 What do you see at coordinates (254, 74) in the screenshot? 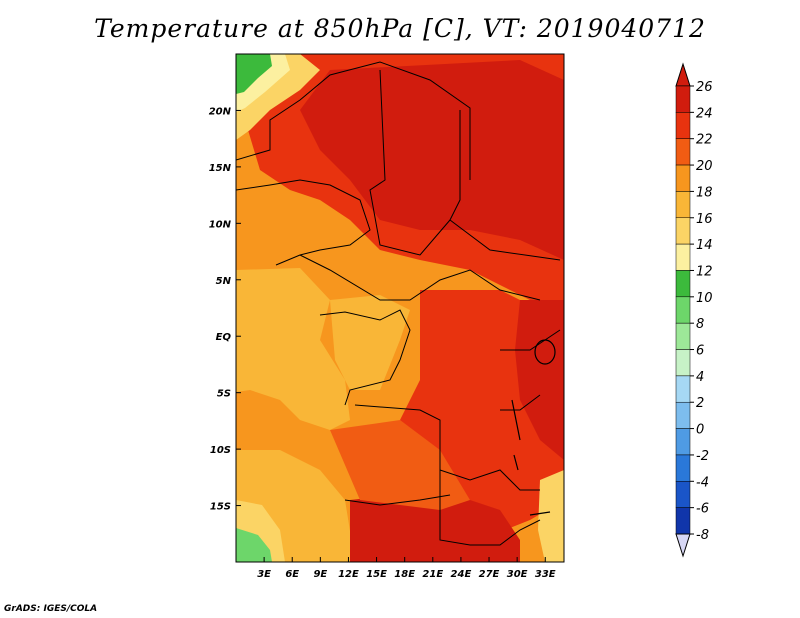
I see `field-northwest-green` at bounding box center [254, 74].